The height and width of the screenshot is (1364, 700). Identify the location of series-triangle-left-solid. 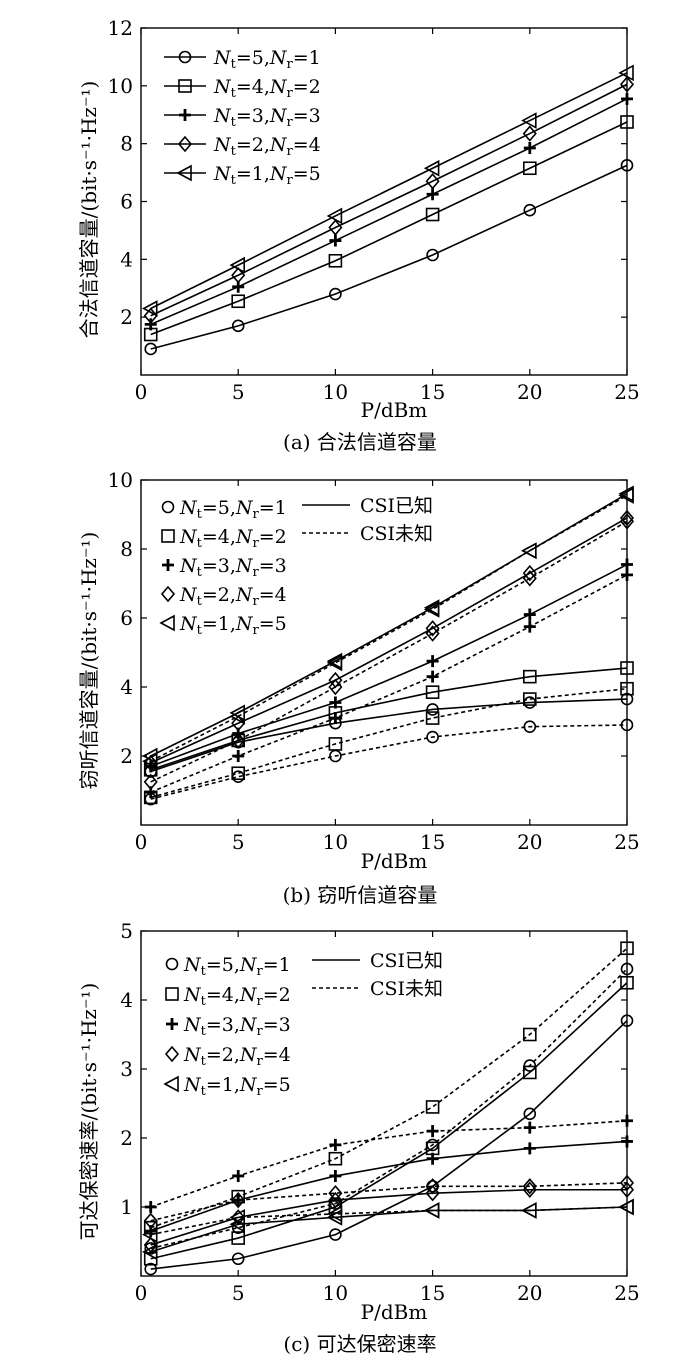
(388, 190).